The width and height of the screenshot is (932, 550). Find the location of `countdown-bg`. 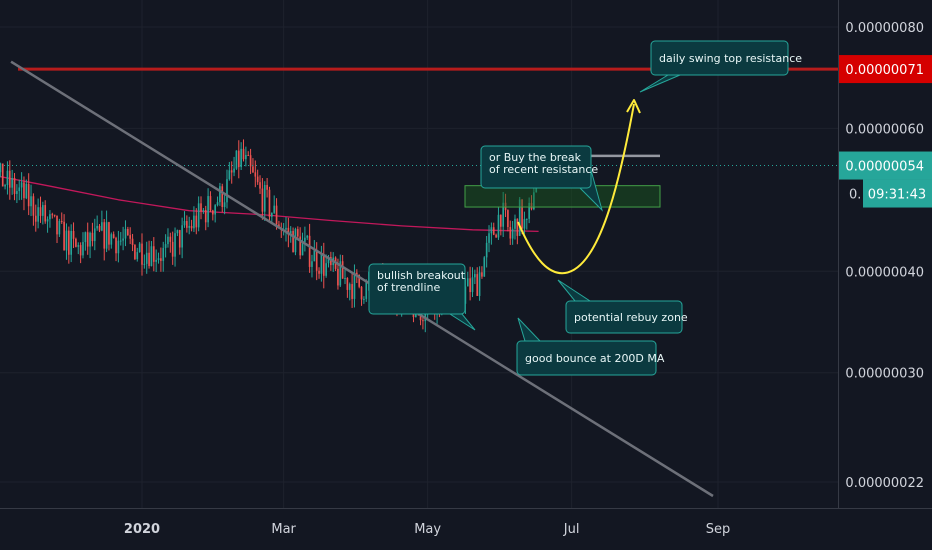

countdown-bg is located at coordinates (897, 193).